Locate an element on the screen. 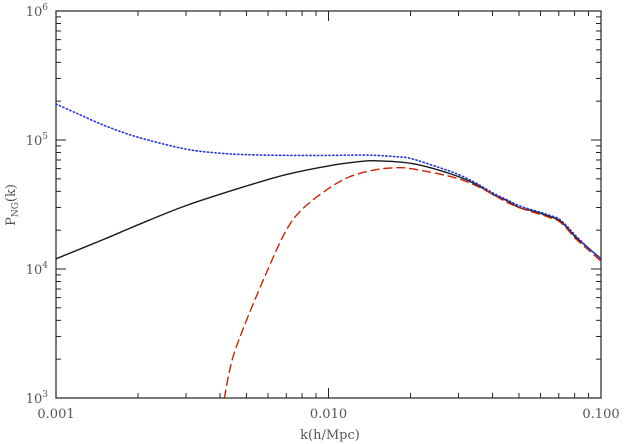 This screenshot has width=626, height=444. y-tick-label: 10⁵ is located at coordinates (37, 140).